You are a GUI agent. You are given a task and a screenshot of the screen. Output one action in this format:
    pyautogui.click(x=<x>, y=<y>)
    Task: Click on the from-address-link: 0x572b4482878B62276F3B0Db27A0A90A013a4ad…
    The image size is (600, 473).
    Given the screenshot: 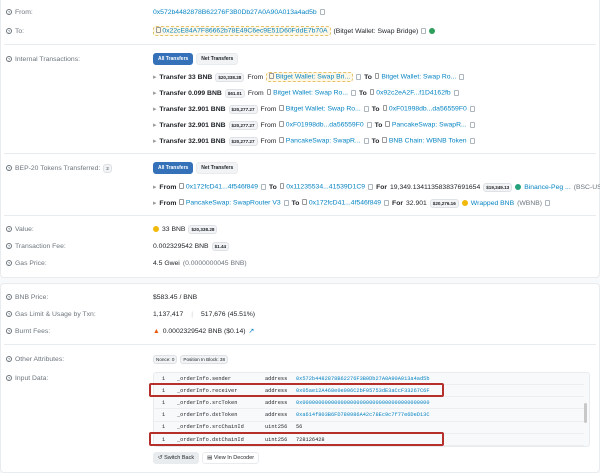 What is the action you would take?
    pyautogui.click(x=235, y=12)
    